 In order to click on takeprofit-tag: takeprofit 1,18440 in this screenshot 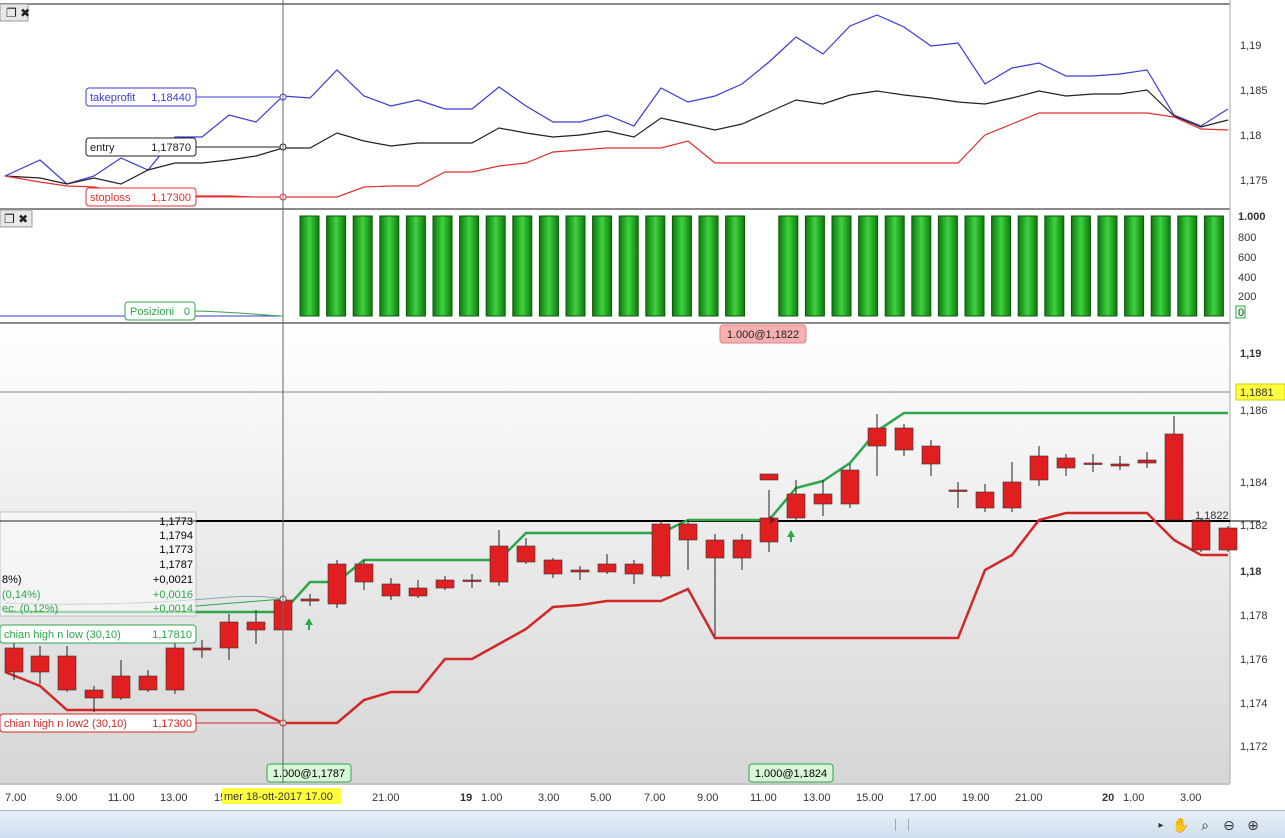, I will do `click(141, 97)`.